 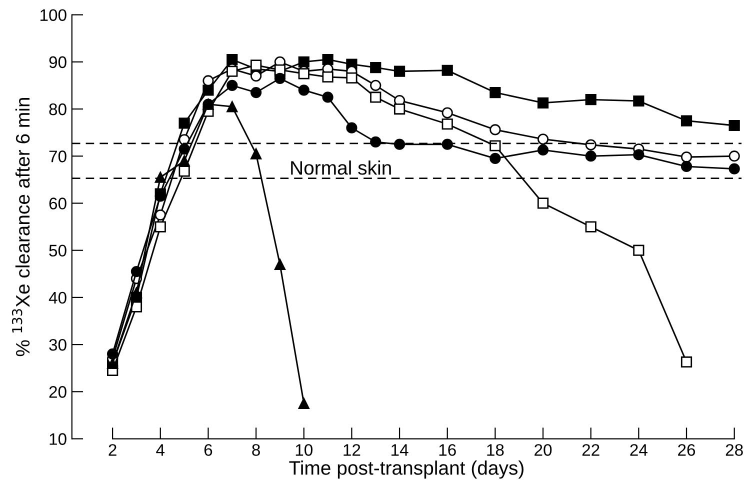 What do you see at coordinates (57, 392) in the screenshot?
I see `y-tick-label: 20` at bounding box center [57, 392].